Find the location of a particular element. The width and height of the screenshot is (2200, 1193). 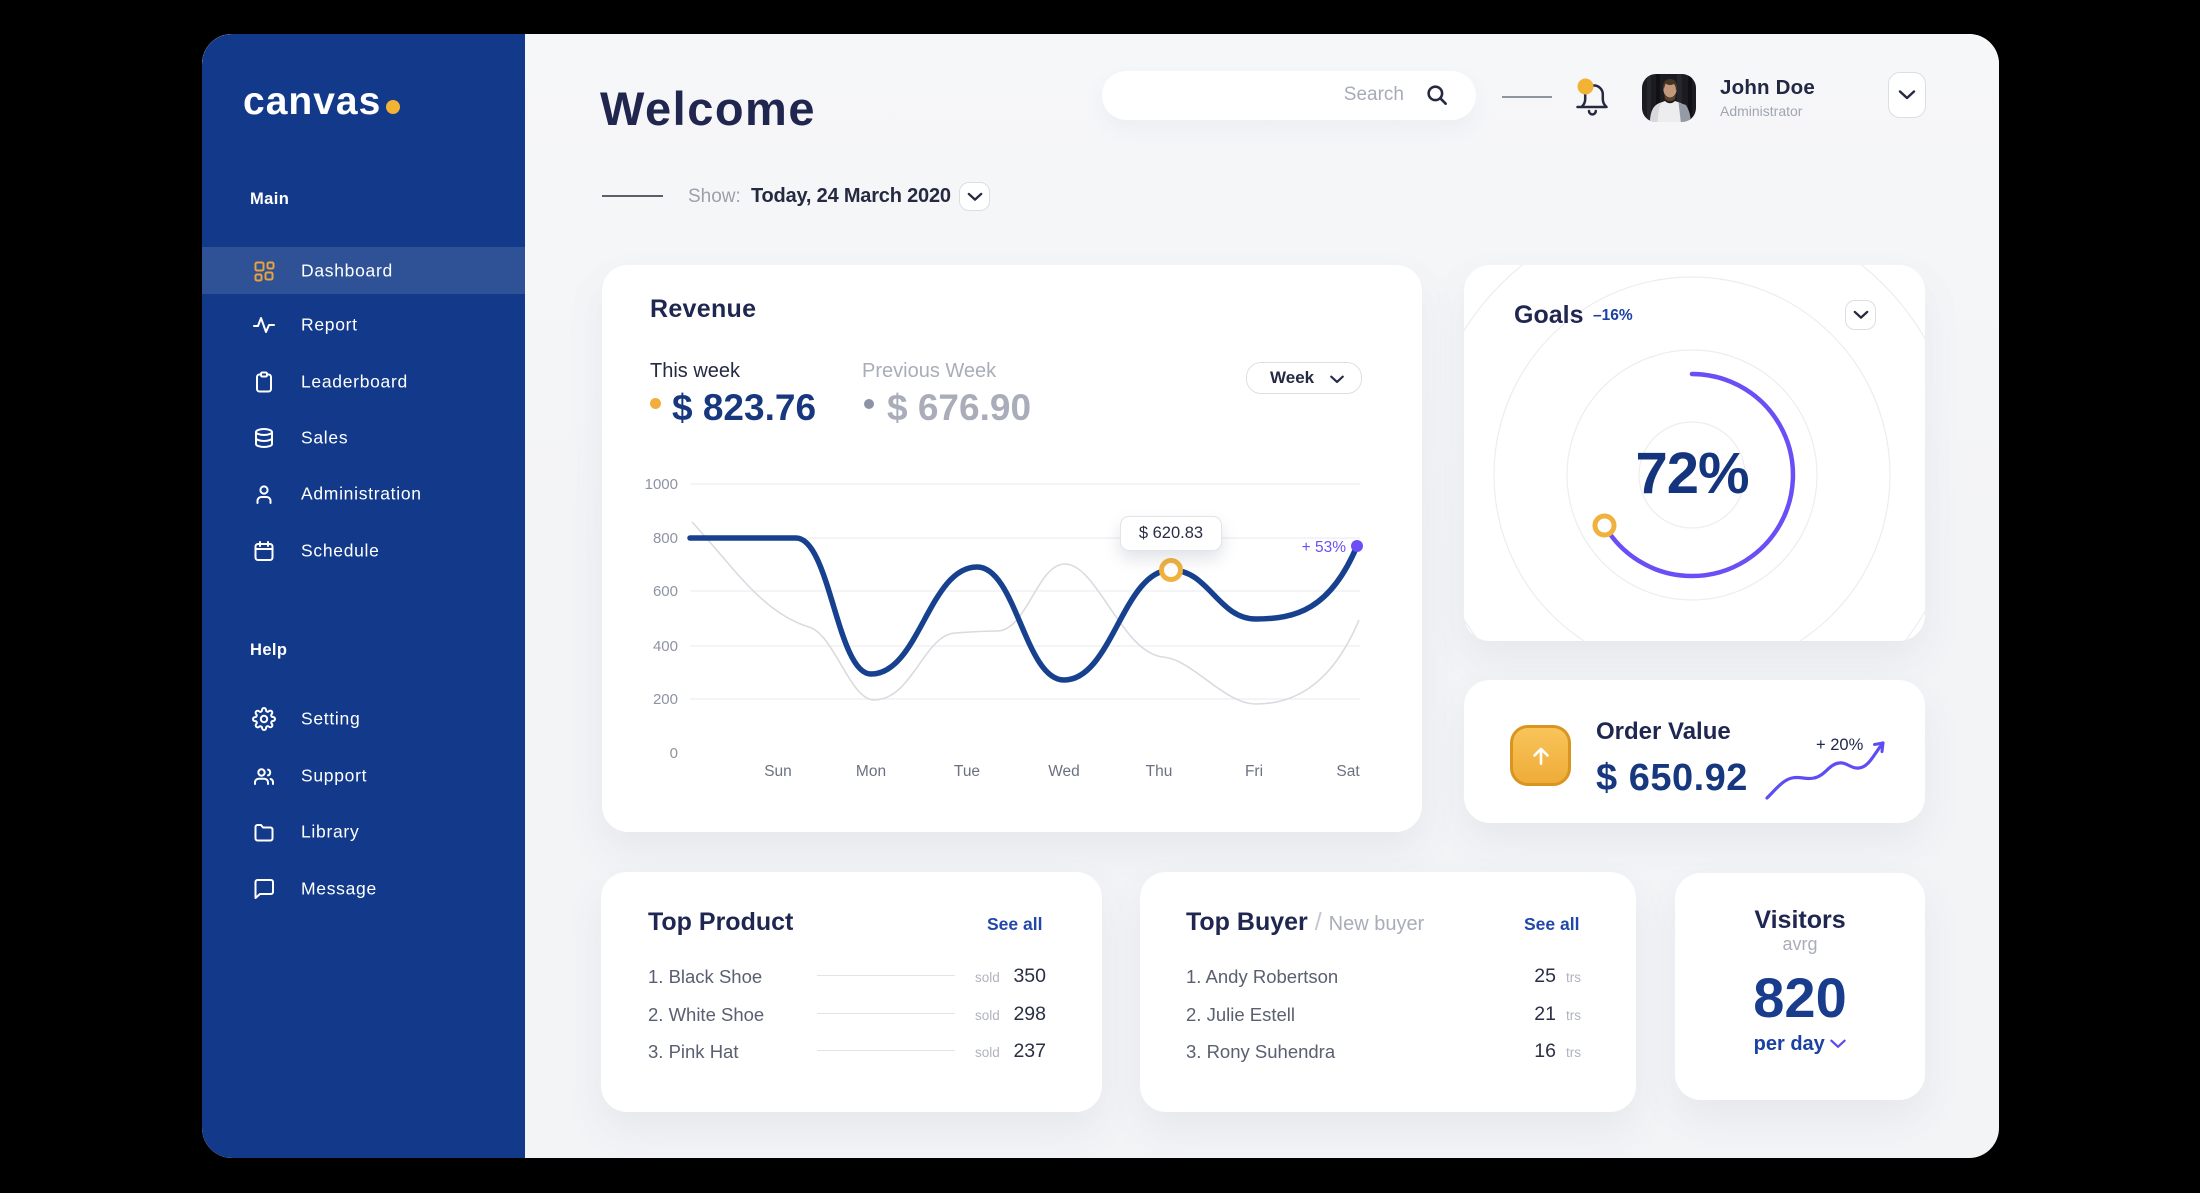

svg-text: 800 is located at coordinates (665, 538).